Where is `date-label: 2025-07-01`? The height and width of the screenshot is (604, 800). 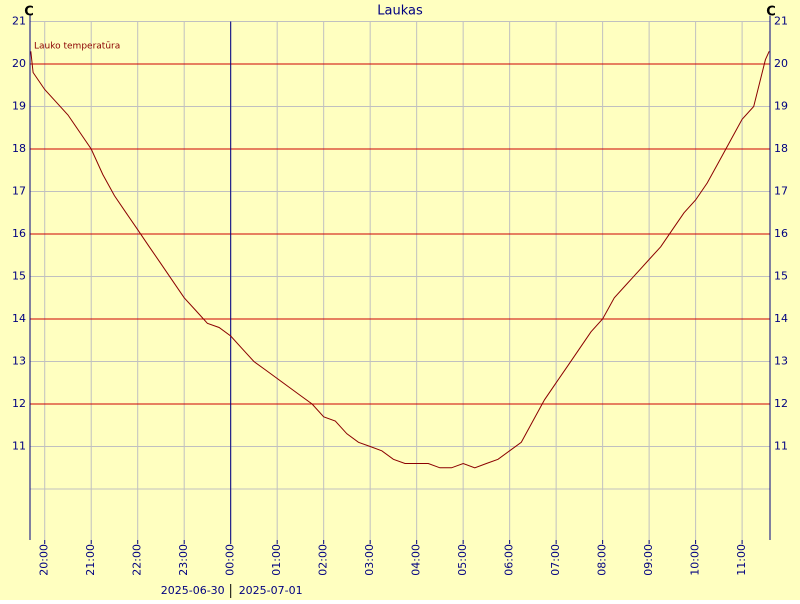
date-label: 2025-07-01 is located at coordinates (271, 590).